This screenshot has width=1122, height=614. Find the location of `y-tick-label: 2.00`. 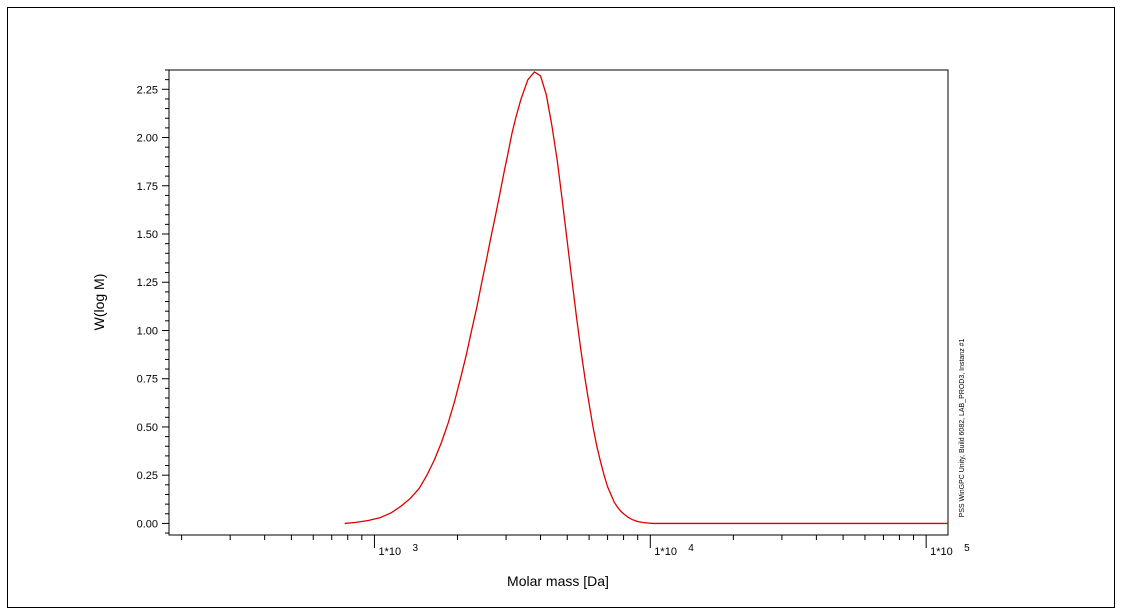

y-tick-label: 2.00 is located at coordinates (147, 139).